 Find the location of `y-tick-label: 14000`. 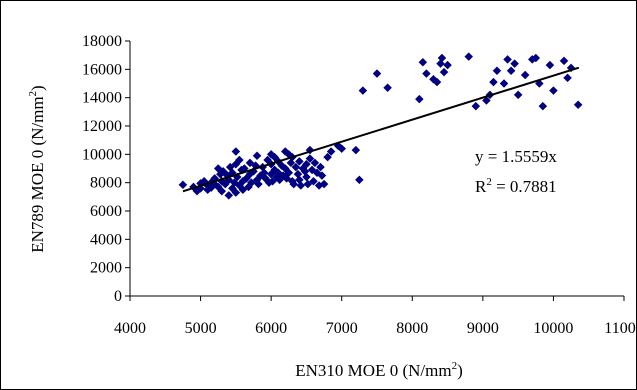

y-tick-label: 14000 is located at coordinates (102, 98).